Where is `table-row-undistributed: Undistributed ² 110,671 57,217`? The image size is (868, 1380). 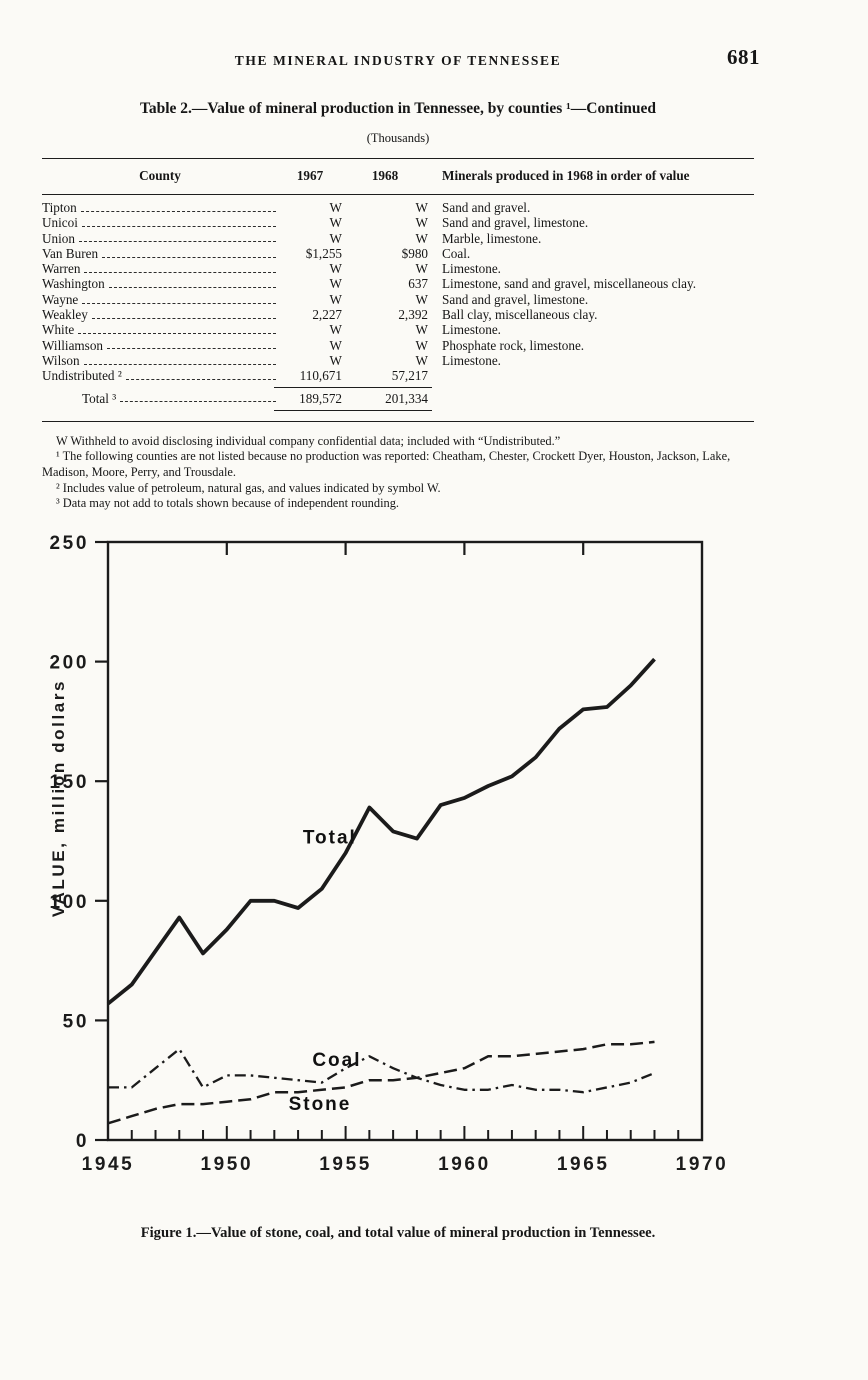 table-row-undistributed: Undistributed ² 110,671 57,217 is located at coordinates (398, 375).